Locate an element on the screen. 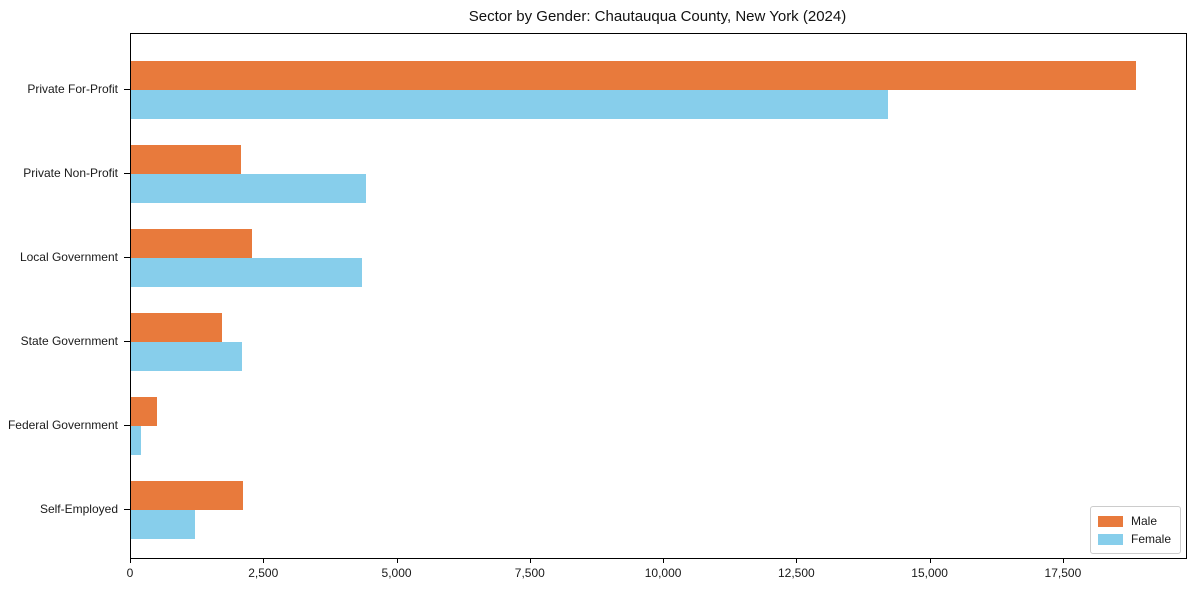  female-bar-local-government is located at coordinates (246, 272).